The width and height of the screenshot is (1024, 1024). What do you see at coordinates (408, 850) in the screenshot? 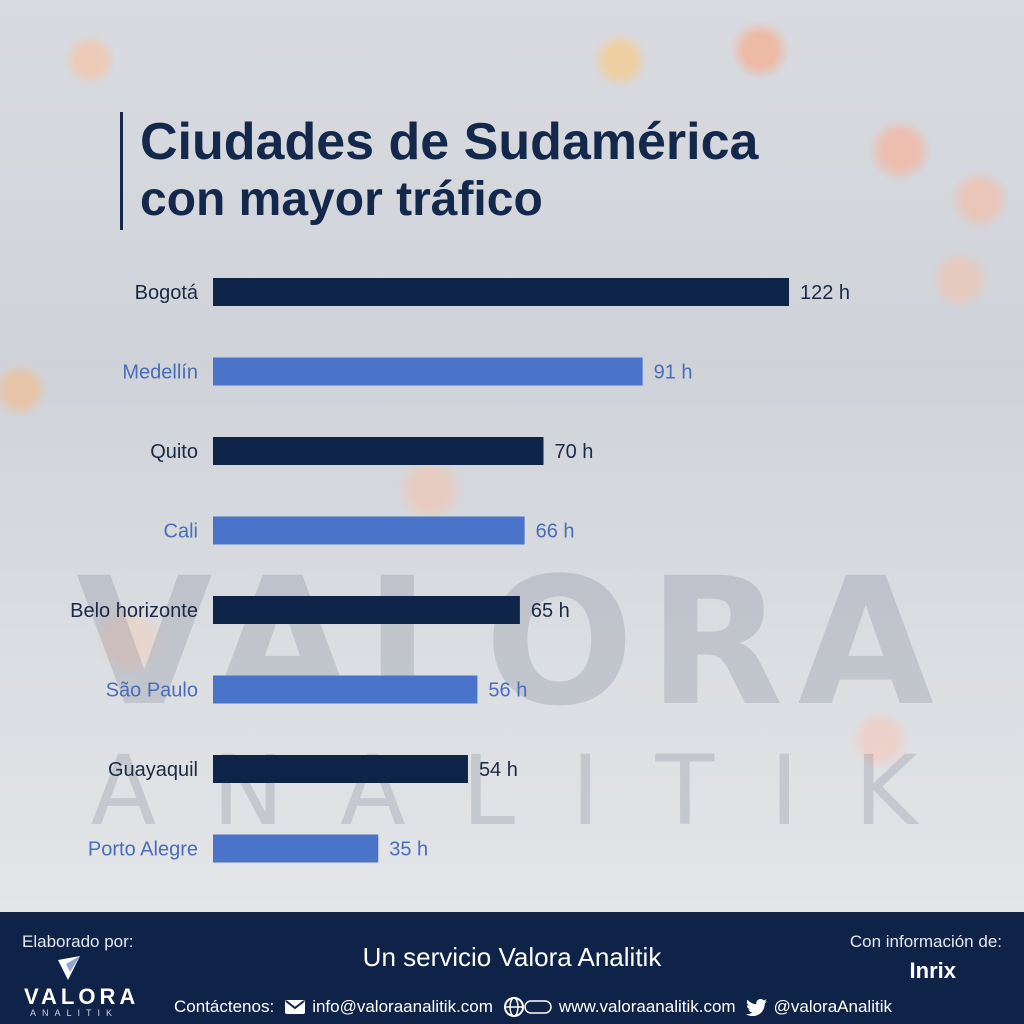
I see `value-label: 35 h` at bounding box center [408, 850].